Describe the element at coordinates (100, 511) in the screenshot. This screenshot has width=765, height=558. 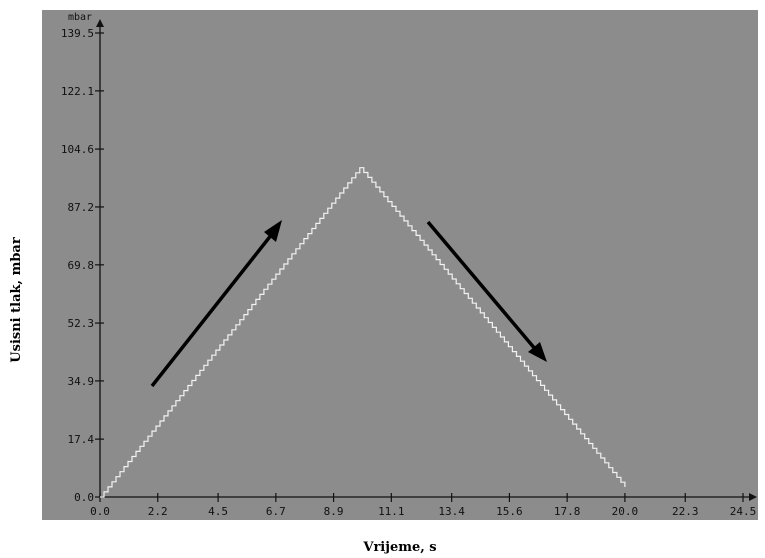
I see `x-tick-label: 0.0` at that location.